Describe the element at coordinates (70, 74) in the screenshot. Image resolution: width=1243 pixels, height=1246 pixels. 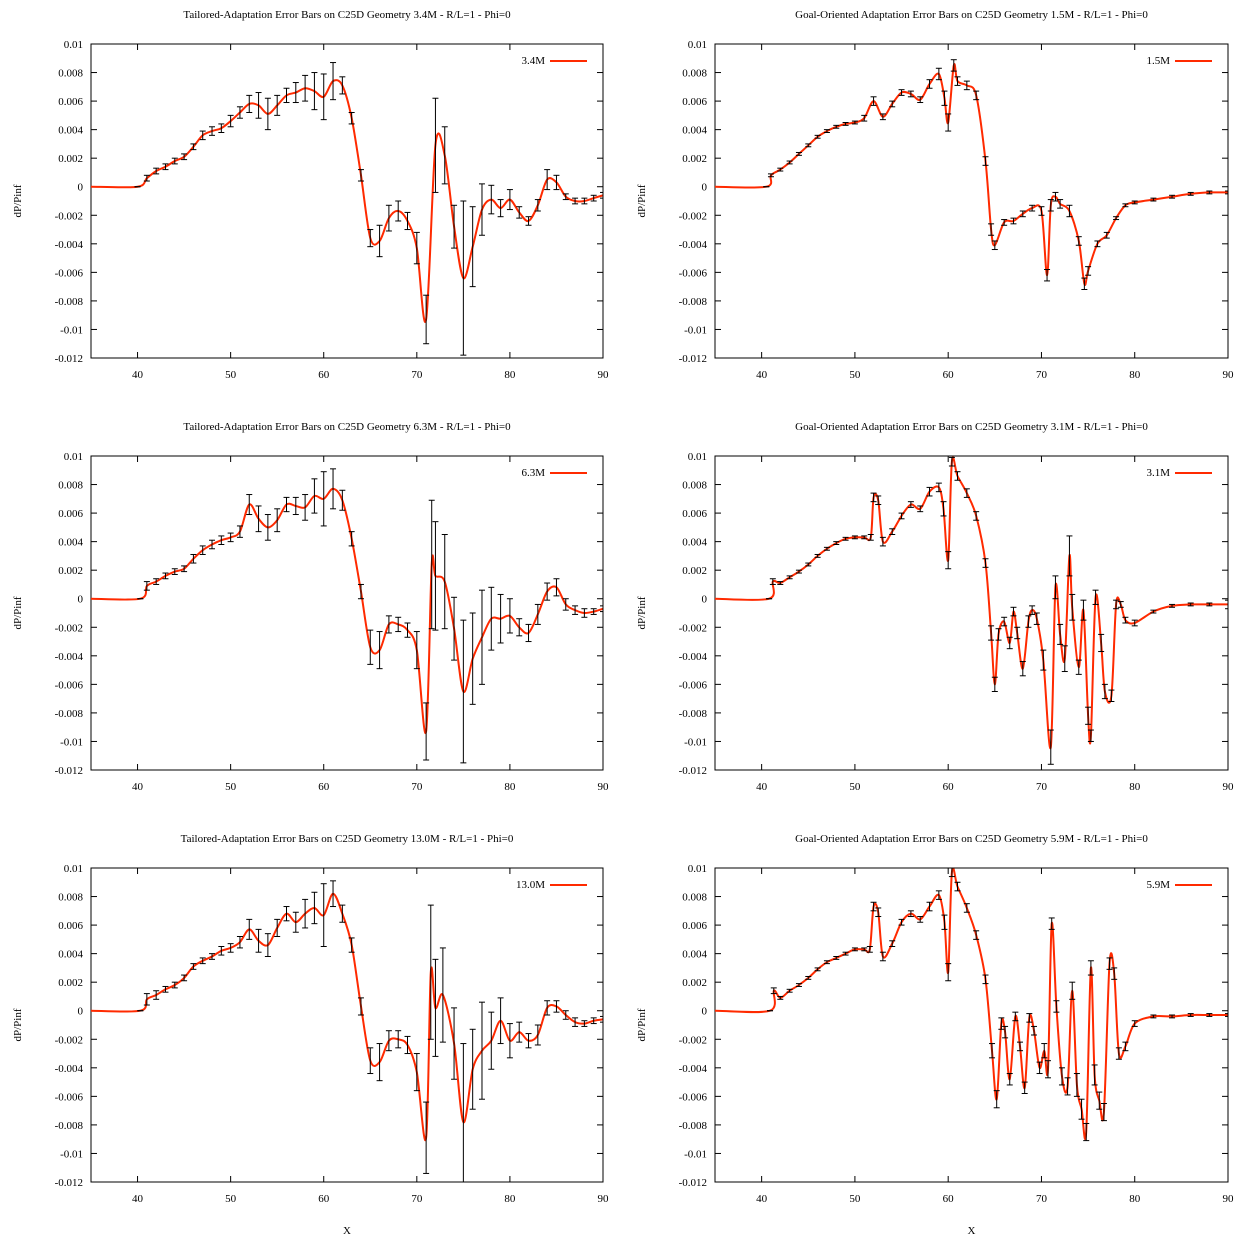
I see `y-tick-label: 0.008` at that location.